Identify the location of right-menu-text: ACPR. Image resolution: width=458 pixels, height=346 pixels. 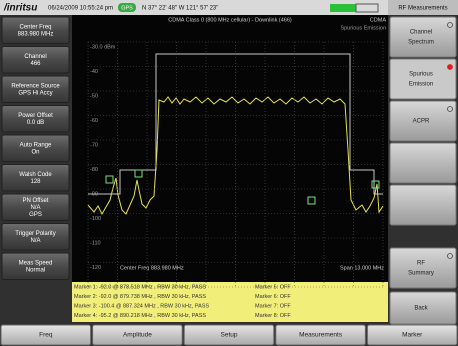
(421, 122).